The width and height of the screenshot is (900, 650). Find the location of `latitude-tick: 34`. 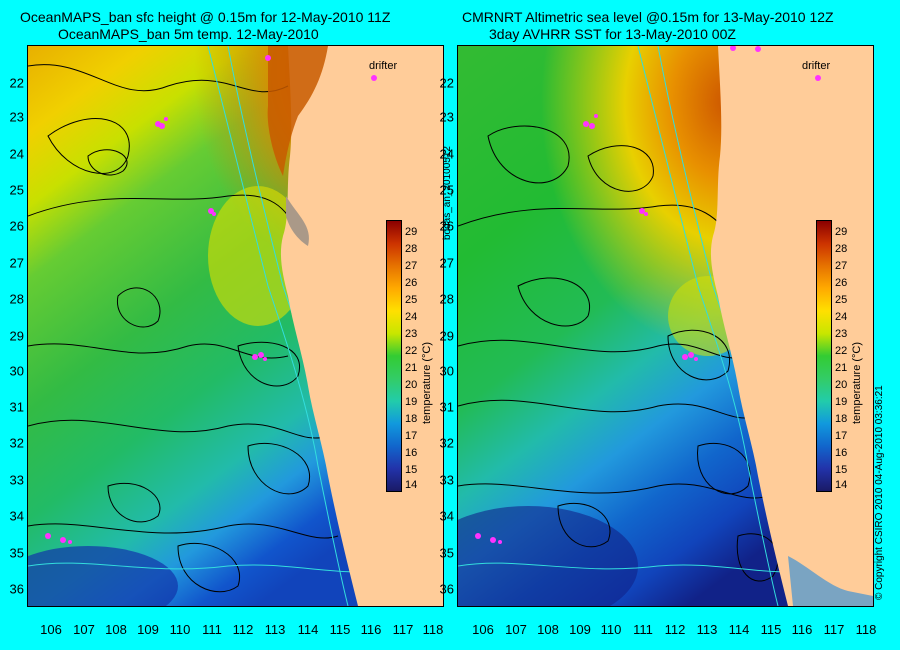

latitude-tick: 34 is located at coordinates (446, 516).